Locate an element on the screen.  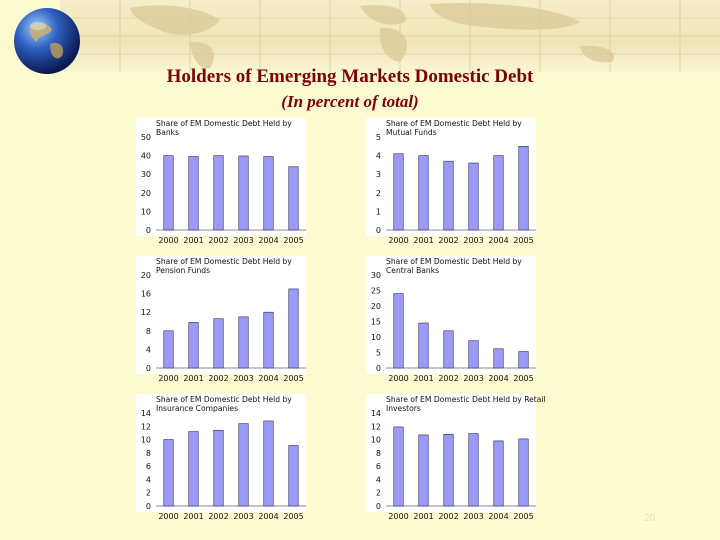
world-map-banner is located at coordinates (390, 36).